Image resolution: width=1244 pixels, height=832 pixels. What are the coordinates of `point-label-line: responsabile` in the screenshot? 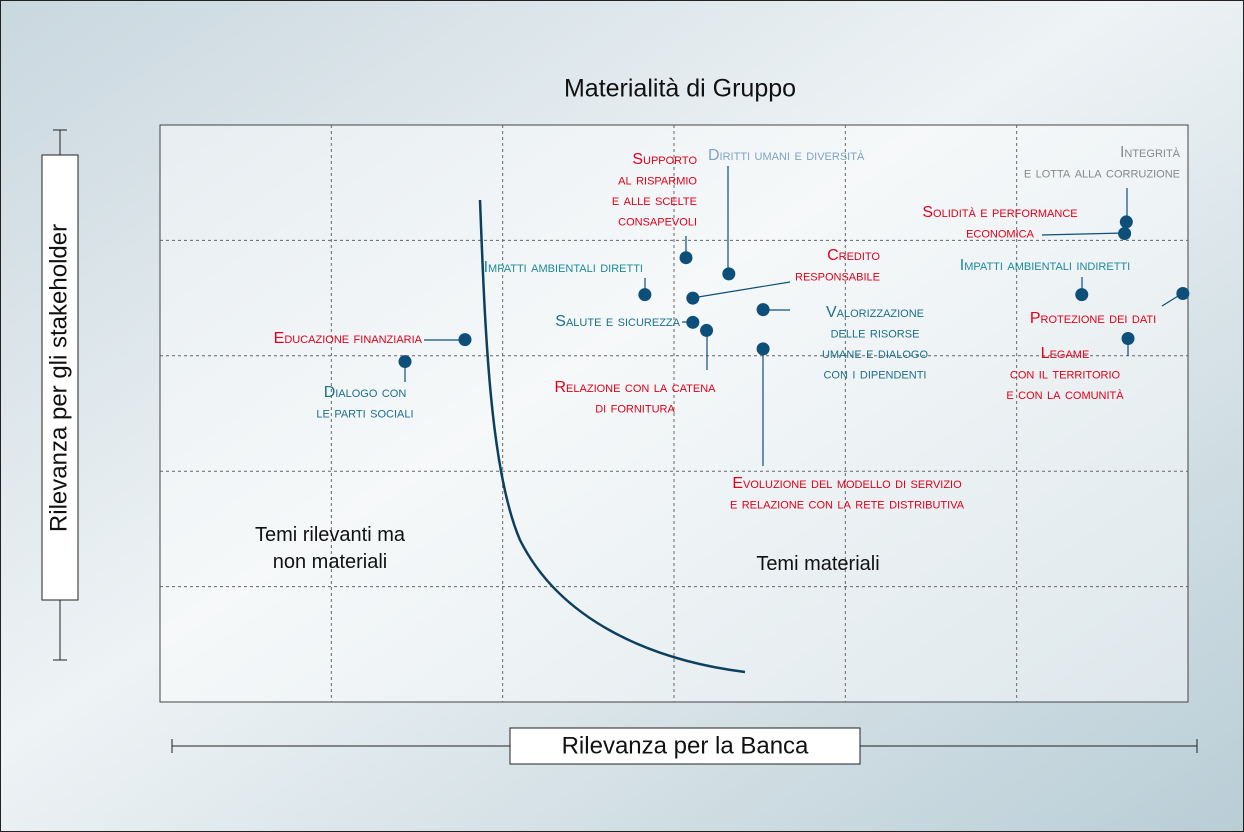 It's located at (837, 276).